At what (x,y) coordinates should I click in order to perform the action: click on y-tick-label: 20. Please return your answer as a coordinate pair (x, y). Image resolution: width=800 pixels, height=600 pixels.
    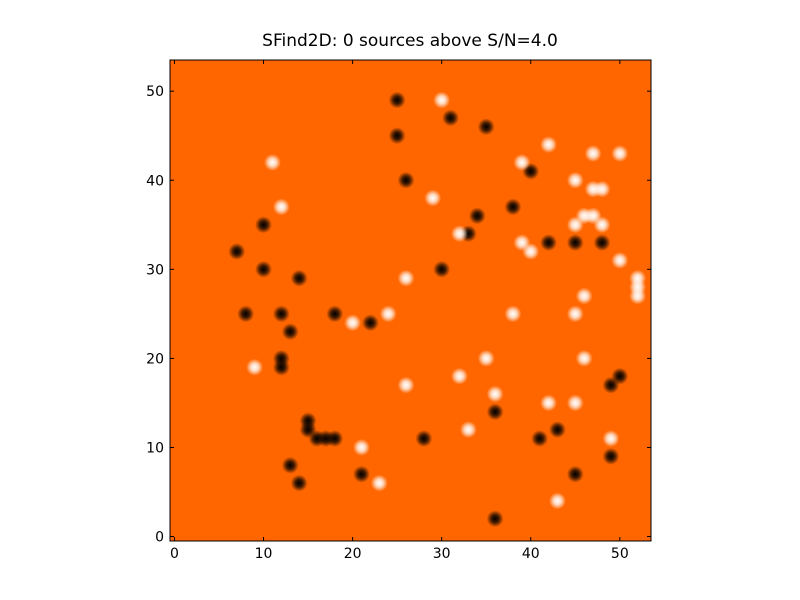
    Looking at the image, I should click on (155, 359).